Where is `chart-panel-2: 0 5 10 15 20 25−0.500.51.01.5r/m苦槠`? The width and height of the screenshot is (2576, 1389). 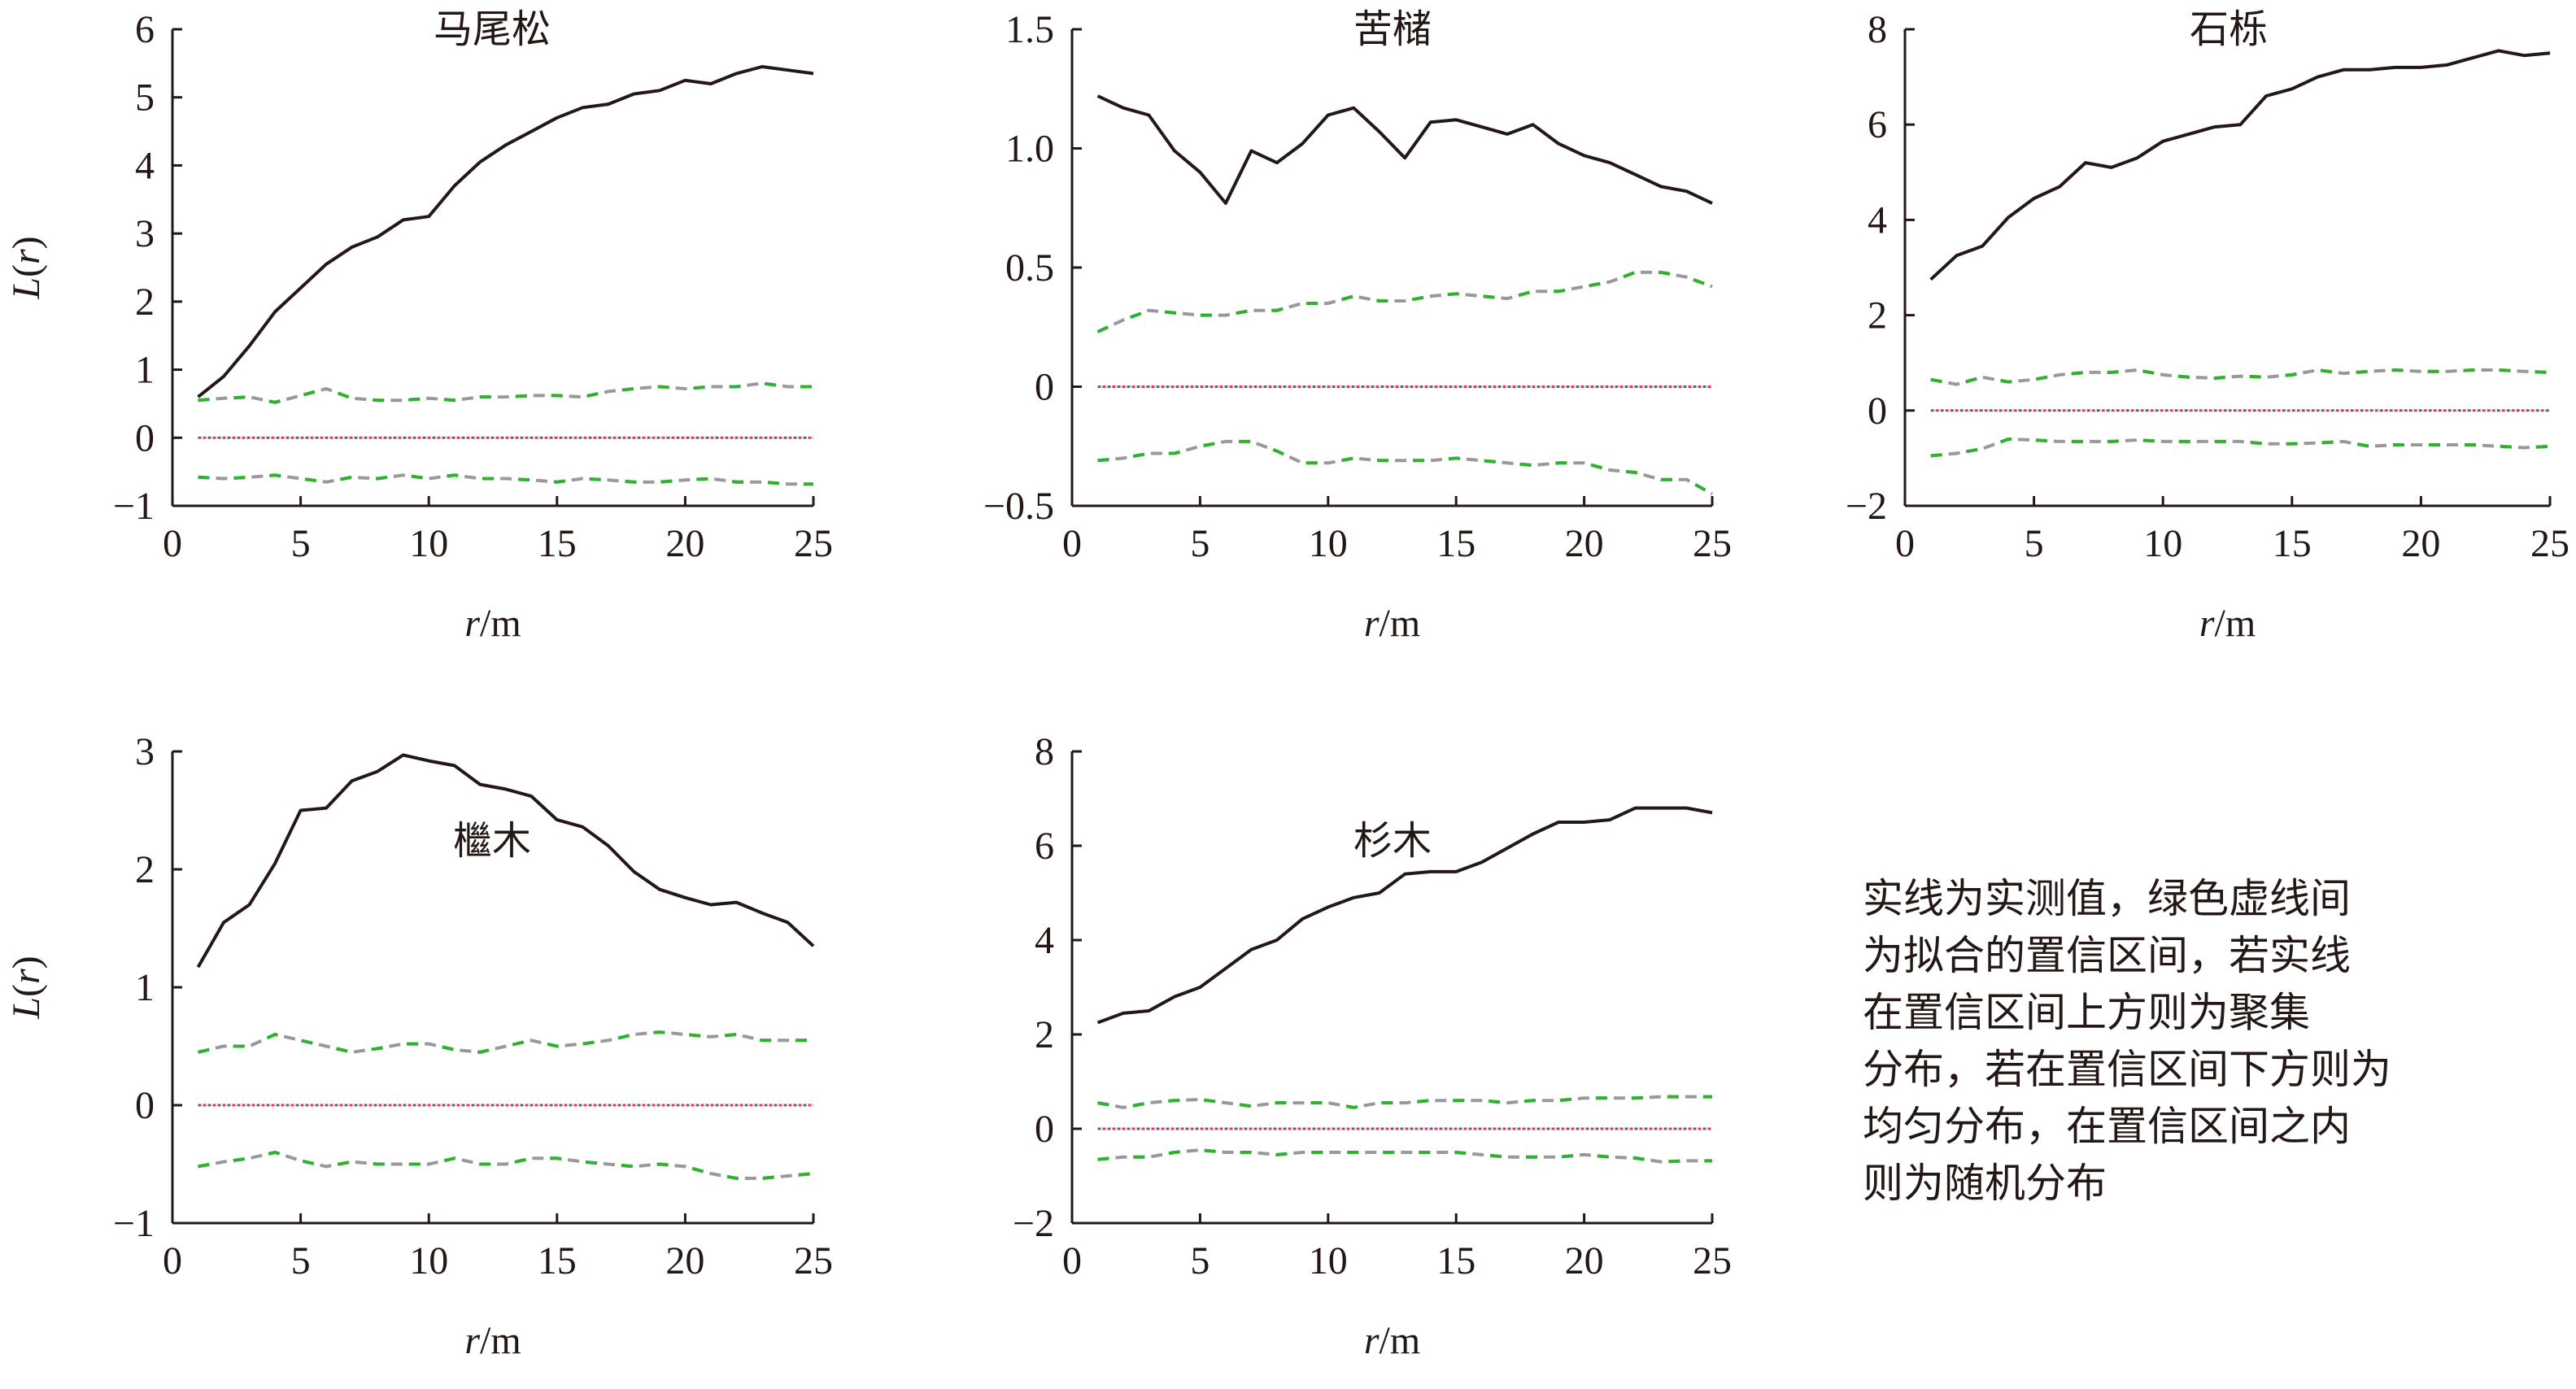 chart-panel-2: 0 5 10 15 20 25−0.500.51.01.5r/m苦槠 is located at coordinates (1357, 326).